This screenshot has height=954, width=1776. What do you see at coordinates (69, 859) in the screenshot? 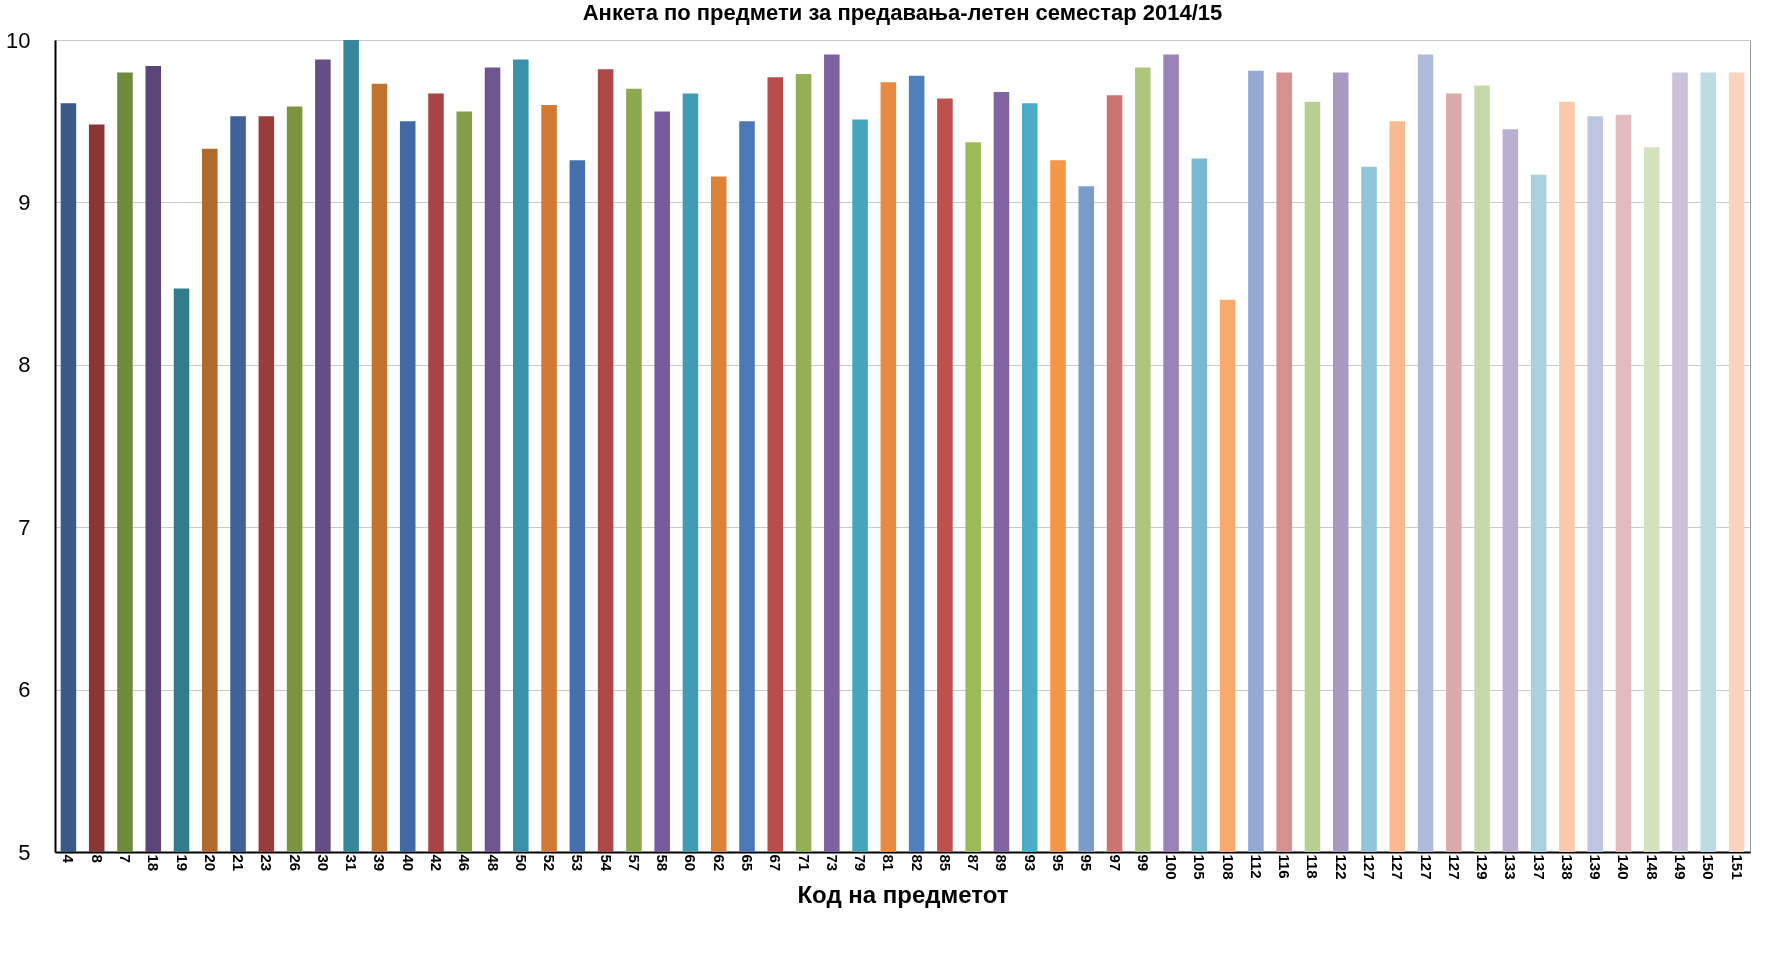
I see `x-tick-label: 4` at bounding box center [69, 859].